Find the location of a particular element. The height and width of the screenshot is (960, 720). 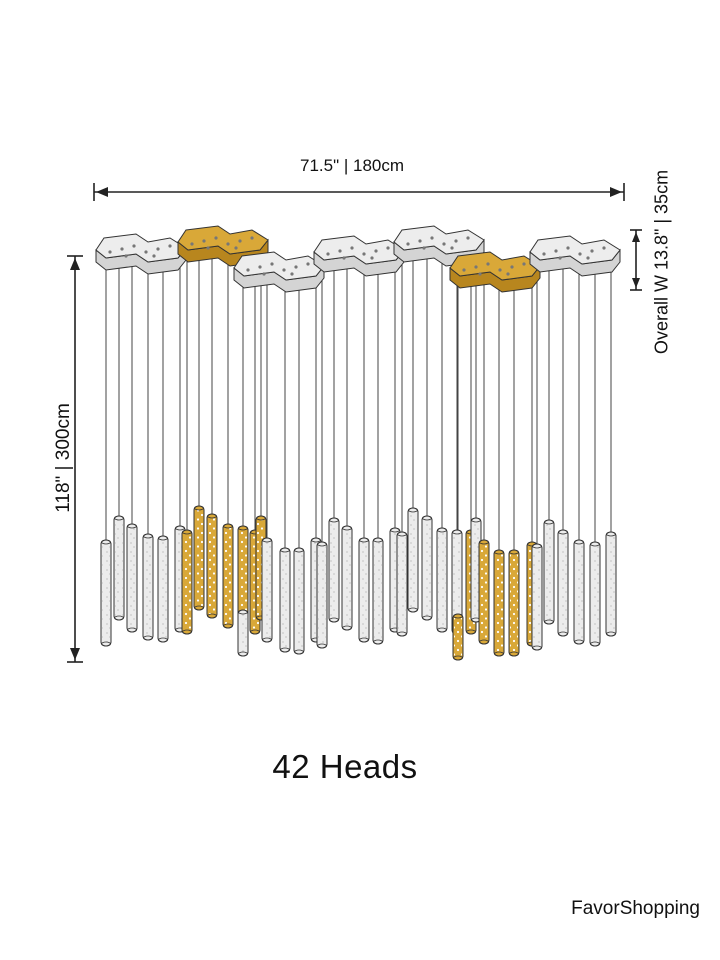

canopy-plates is located at coordinates (358, 259).